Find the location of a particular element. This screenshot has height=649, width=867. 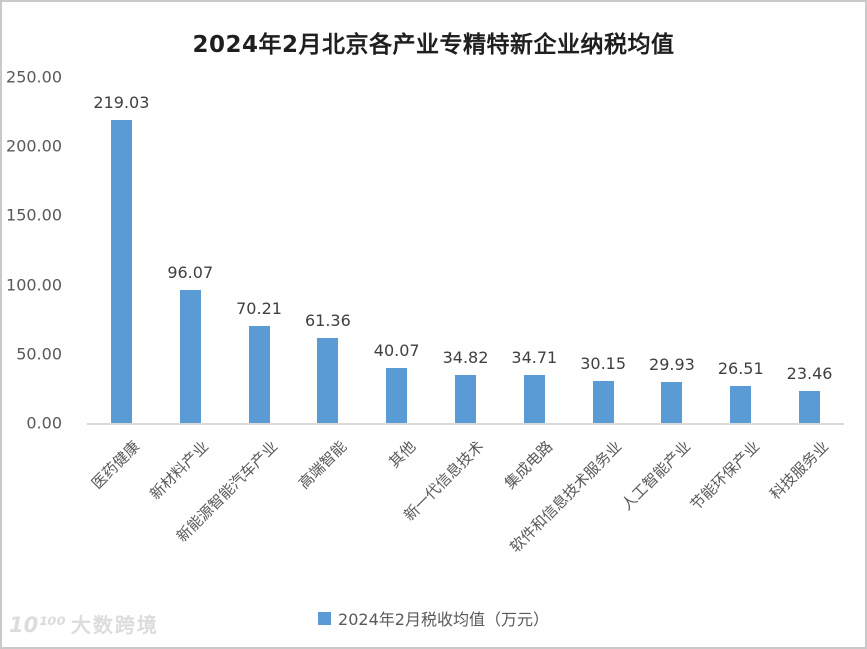

chart-legend: 2024年2月税收均值（万元） is located at coordinates (433, 618).